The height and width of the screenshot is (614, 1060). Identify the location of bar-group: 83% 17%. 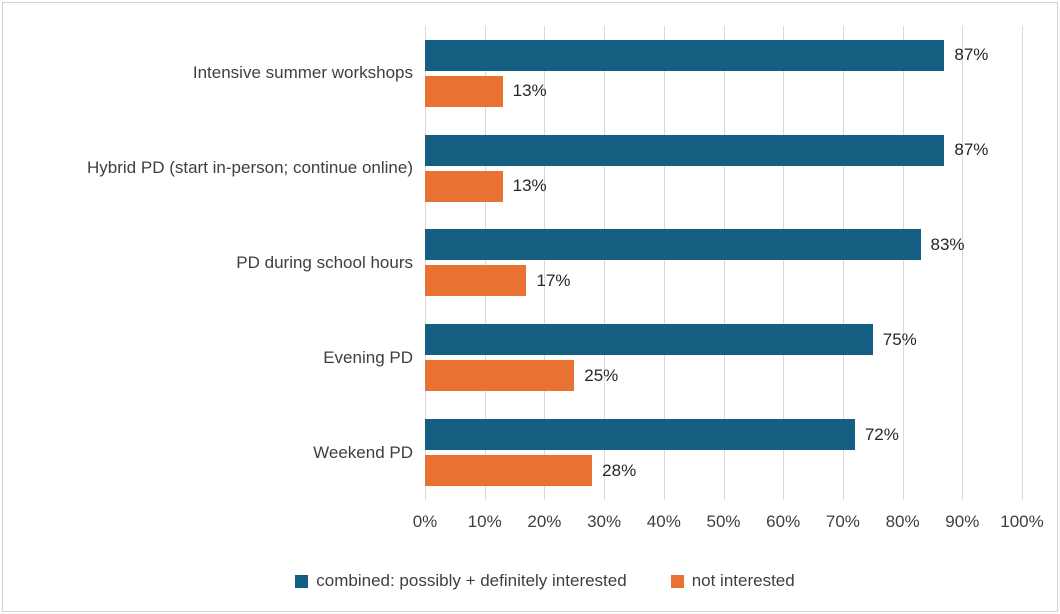
(723, 263).